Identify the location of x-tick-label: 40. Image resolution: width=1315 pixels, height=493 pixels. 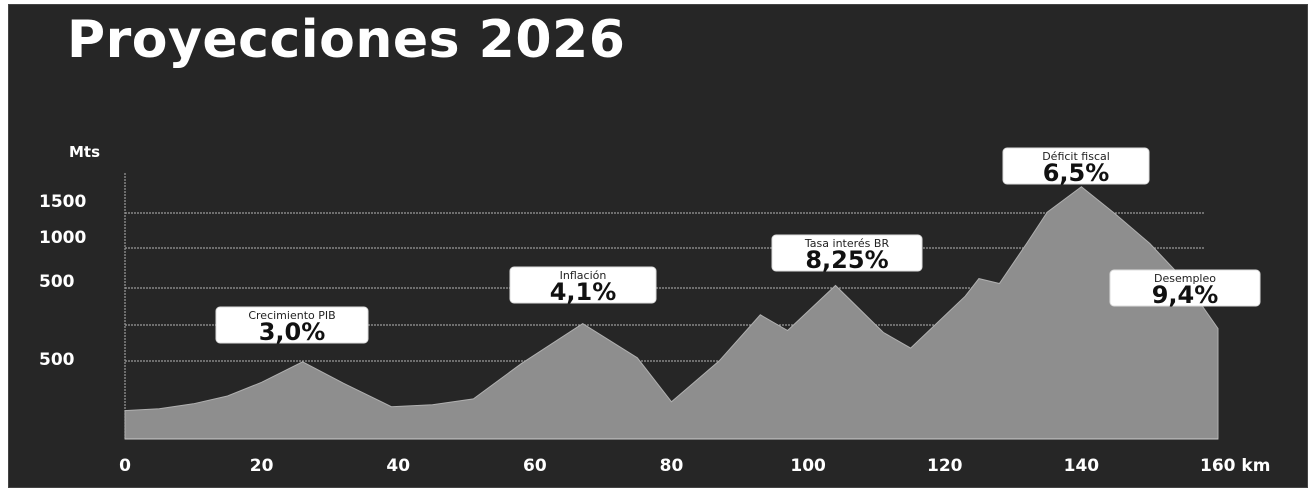
(398, 466).